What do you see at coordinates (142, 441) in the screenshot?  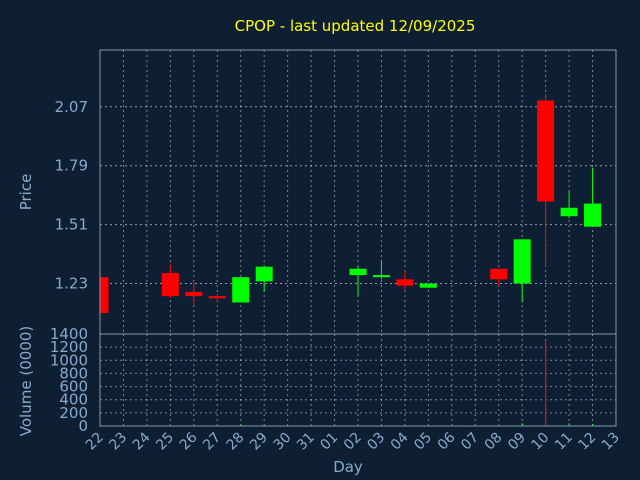 I see `day-tick-label: 24` at bounding box center [142, 441].